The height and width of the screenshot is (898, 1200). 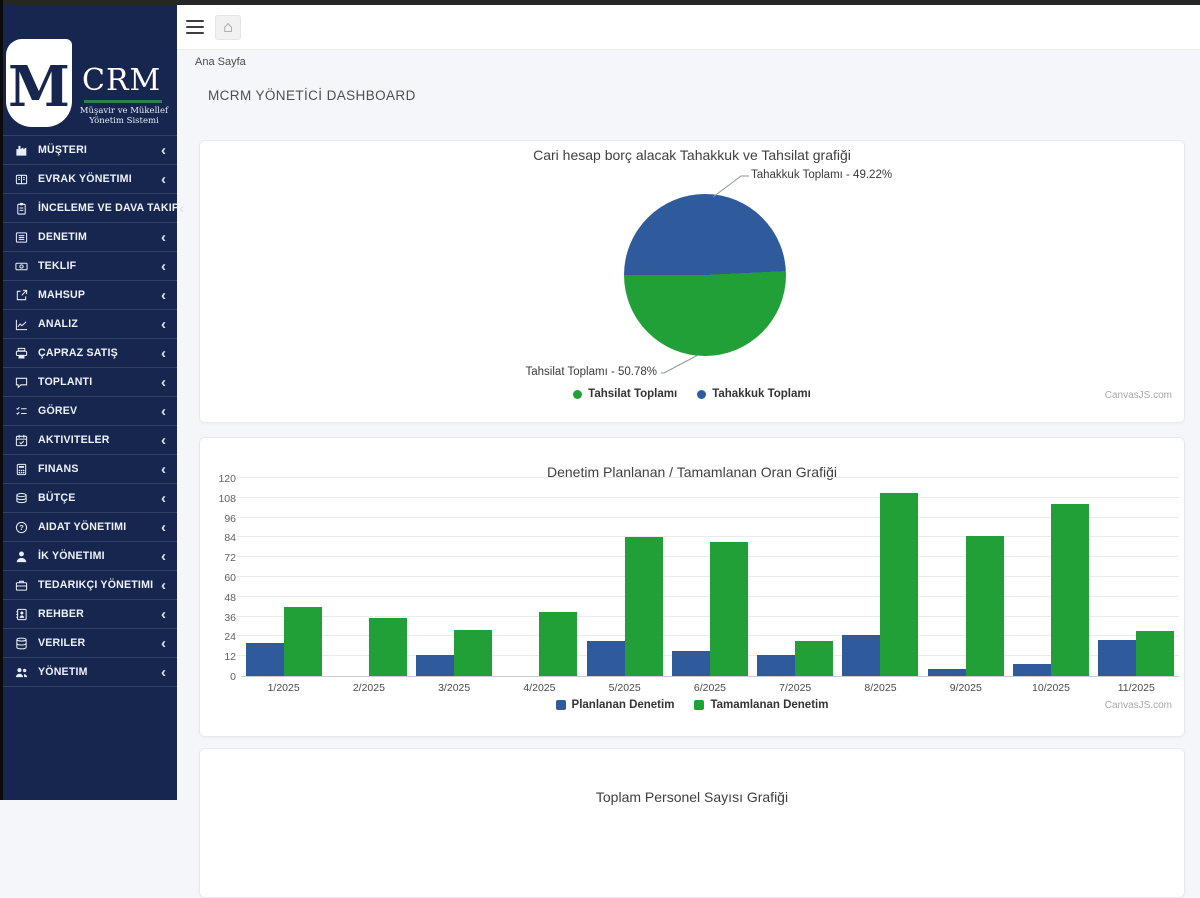 I want to click on pie-callout-tahsilat: Tahsilat Toplamı - 50.78%, so click(x=591, y=372).